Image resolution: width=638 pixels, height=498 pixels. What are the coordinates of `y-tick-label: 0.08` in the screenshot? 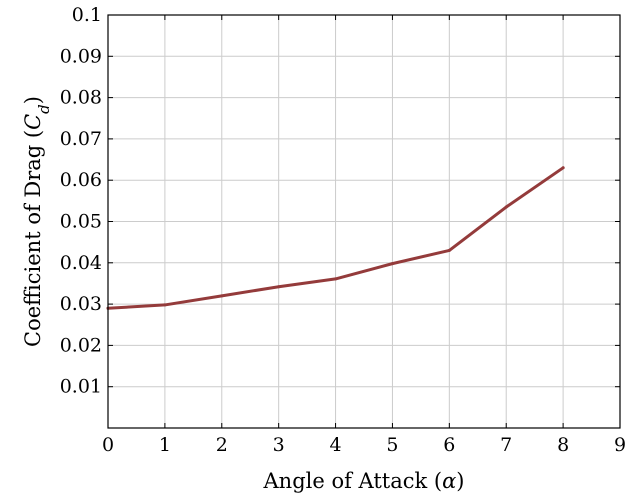 It's located at (81, 98).